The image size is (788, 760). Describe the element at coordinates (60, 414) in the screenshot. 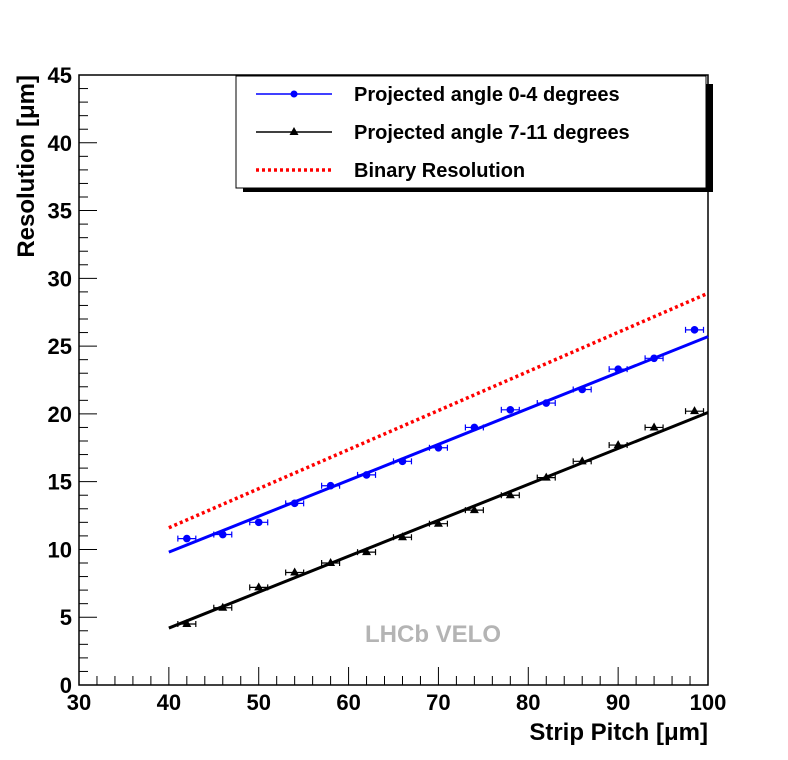

I see `y-tick-label: 20` at that location.